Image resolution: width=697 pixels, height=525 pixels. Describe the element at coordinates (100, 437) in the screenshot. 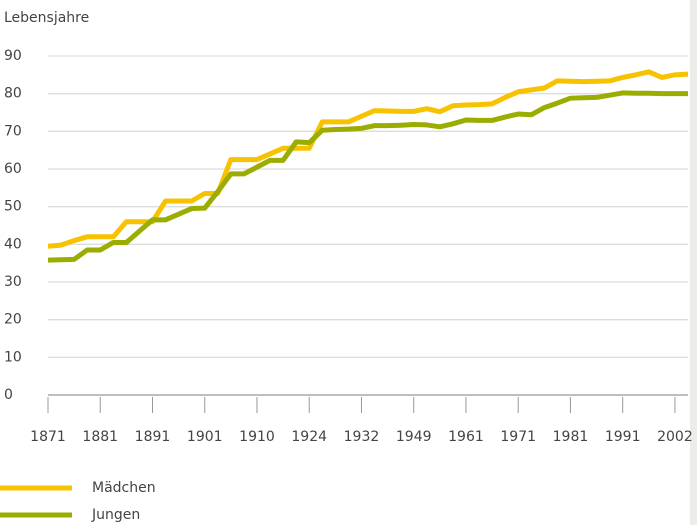

I see `x-tick-label: 1881` at that location.